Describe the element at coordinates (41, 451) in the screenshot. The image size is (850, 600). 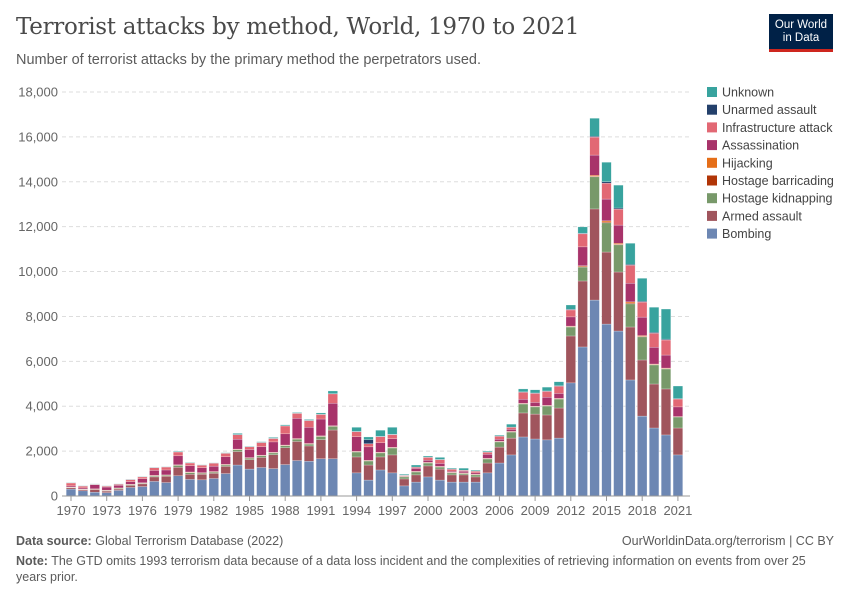
I see `y-tick-label: 2,000` at that location.